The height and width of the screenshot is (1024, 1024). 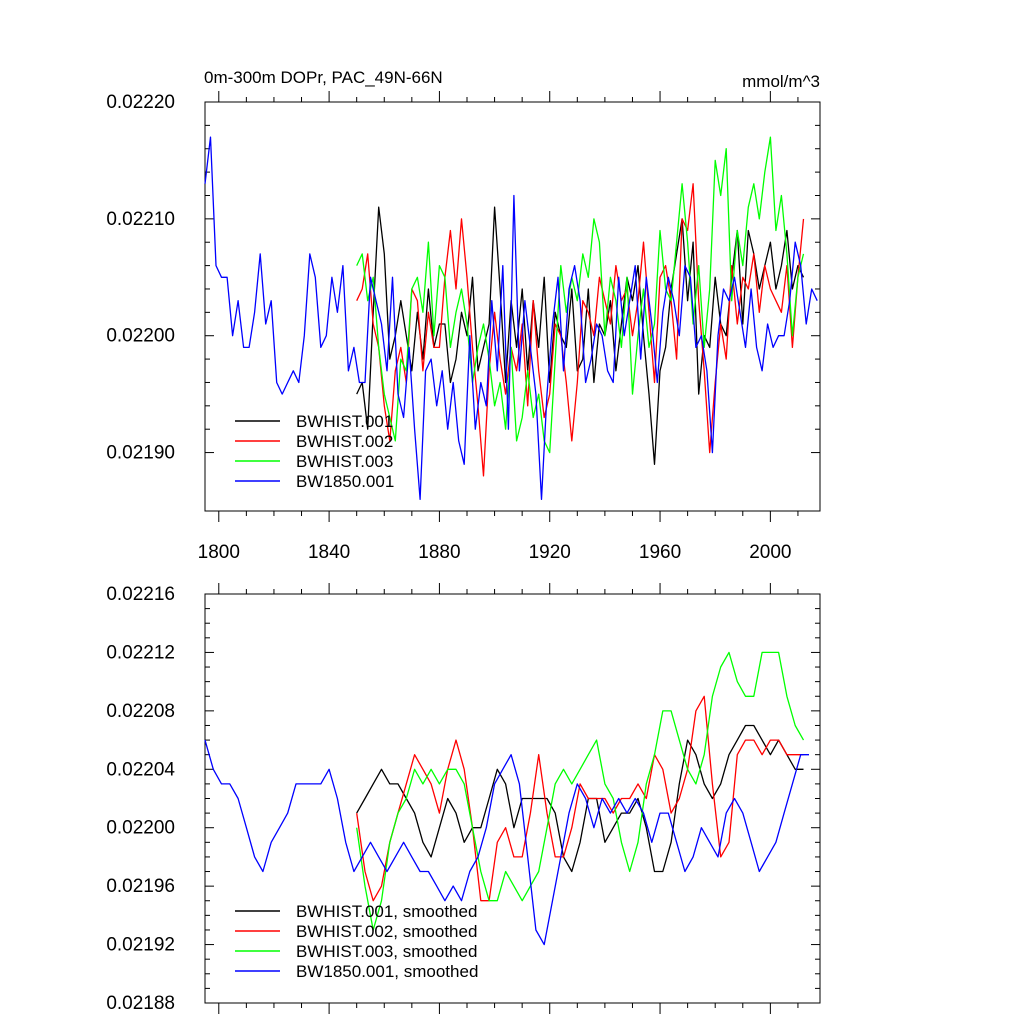 What do you see at coordinates (550, 552) in the screenshot?
I see `x-tick-label: 1920` at bounding box center [550, 552].